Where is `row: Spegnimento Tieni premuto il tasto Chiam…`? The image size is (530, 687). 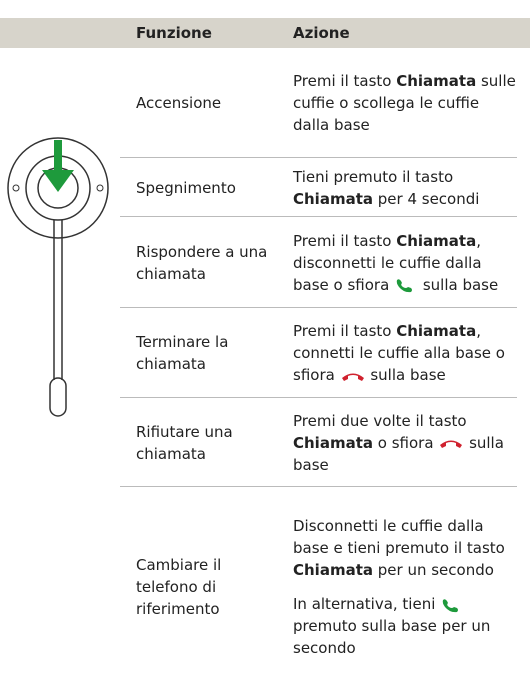 row: Spegnimento Tieni premuto il tasto Chiam… is located at coordinates (318, 187).